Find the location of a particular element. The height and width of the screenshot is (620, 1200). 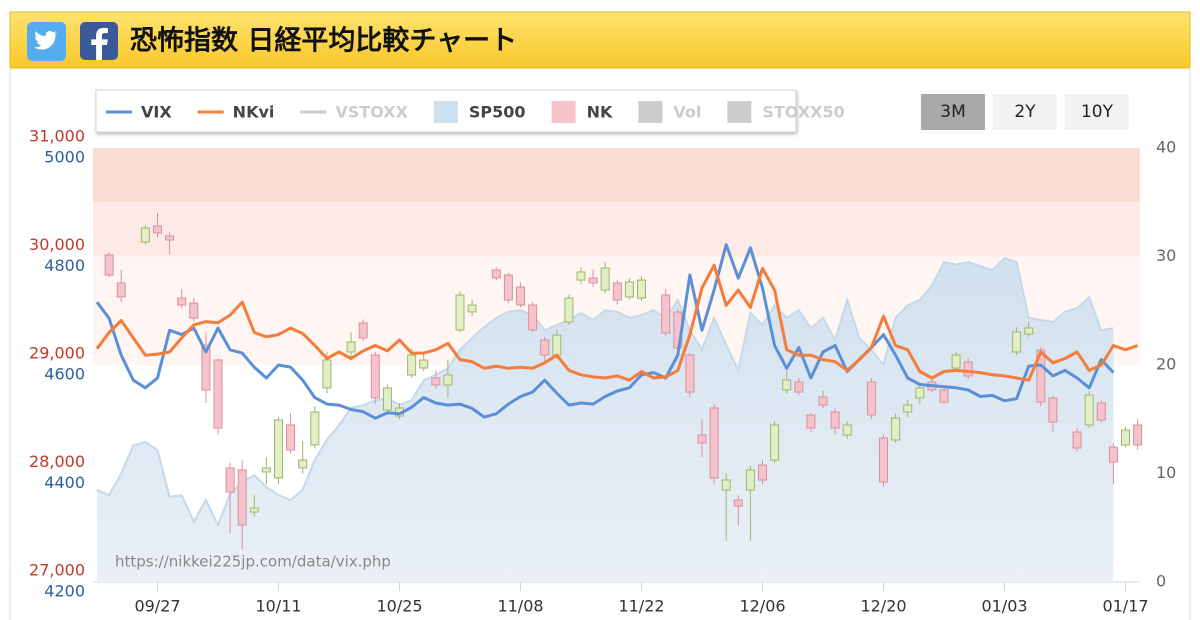

y-tick-label: 30,000 is located at coordinates (57, 244).